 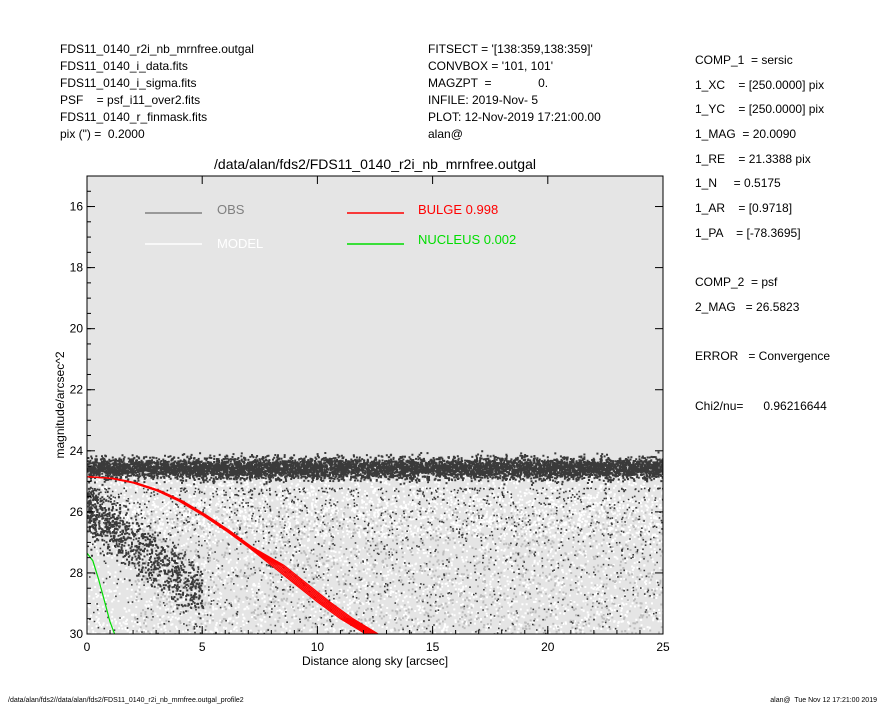 What do you see at coordinates (747, 306) in the screenshot?
I see `param-line: 2_MAG = 26.5823` at bounding box center [747, 306].